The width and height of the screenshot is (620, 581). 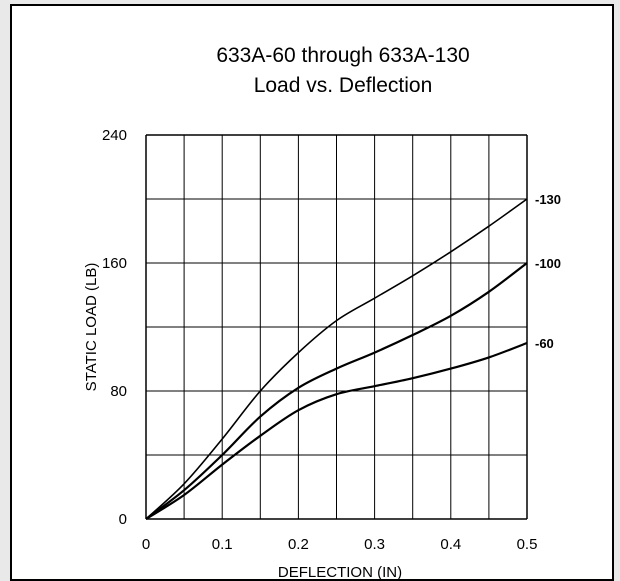 What do you see at coordinates (544, 343) in the screenshot?
I see `series-label-60: -60` at bounding box center [544, 343].